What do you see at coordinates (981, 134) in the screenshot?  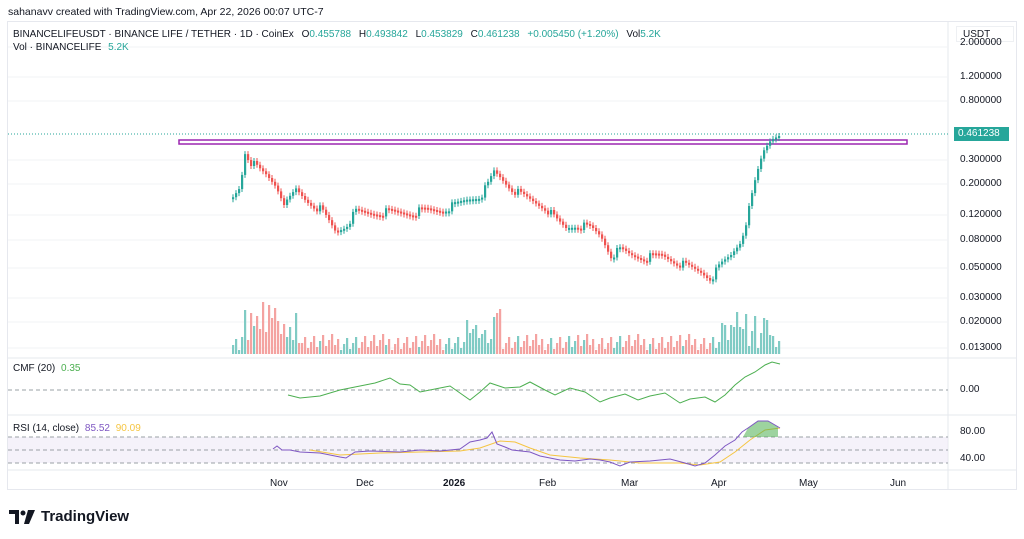 I see `last-price-tag: 0.461238` at bounding box center [981, 134].